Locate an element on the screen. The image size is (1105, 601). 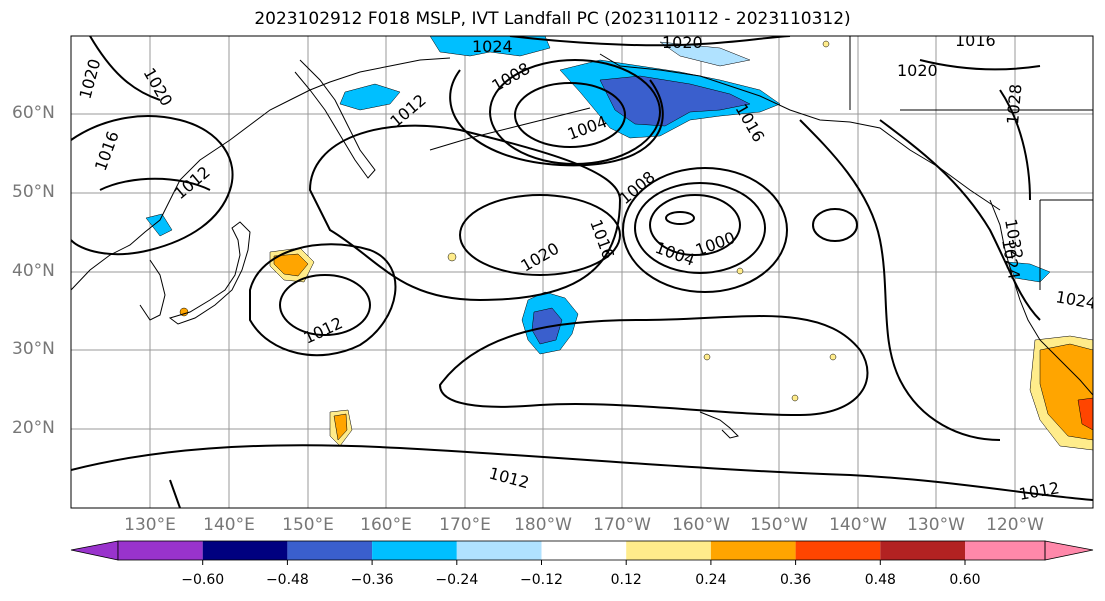
colorbar-tick-label: −0.60 is located at coordinates (203, 580).